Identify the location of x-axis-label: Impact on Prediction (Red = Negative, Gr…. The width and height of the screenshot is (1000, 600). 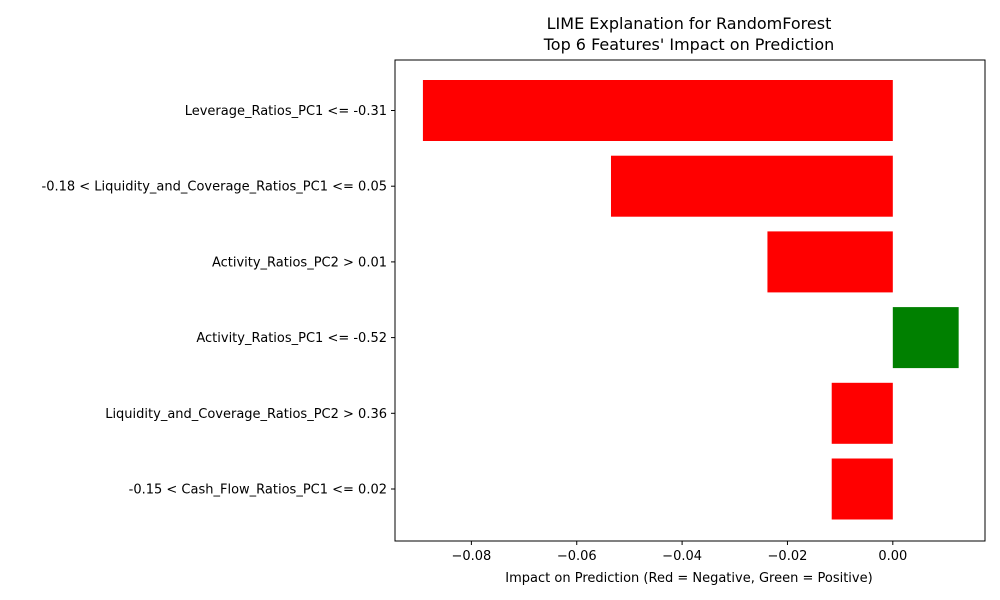
(688, 578).